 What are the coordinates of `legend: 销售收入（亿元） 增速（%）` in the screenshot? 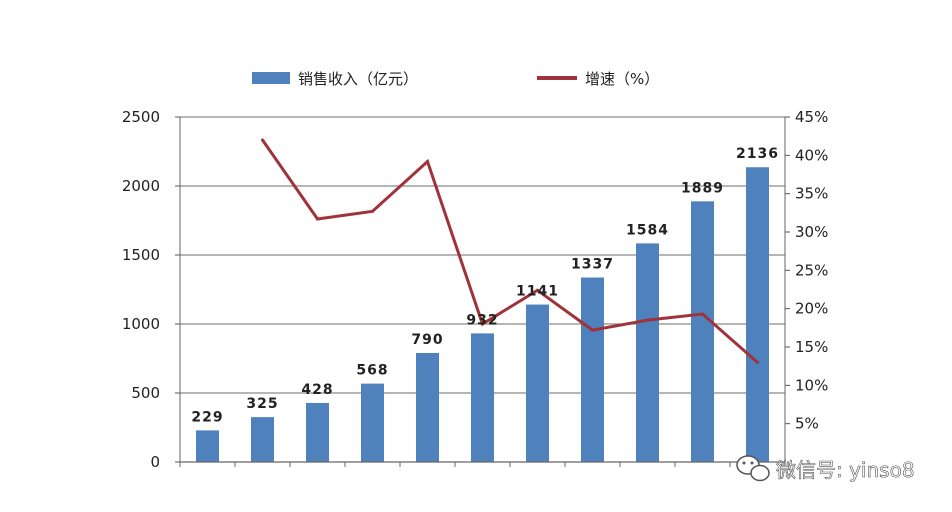 It's located at (455, 79).